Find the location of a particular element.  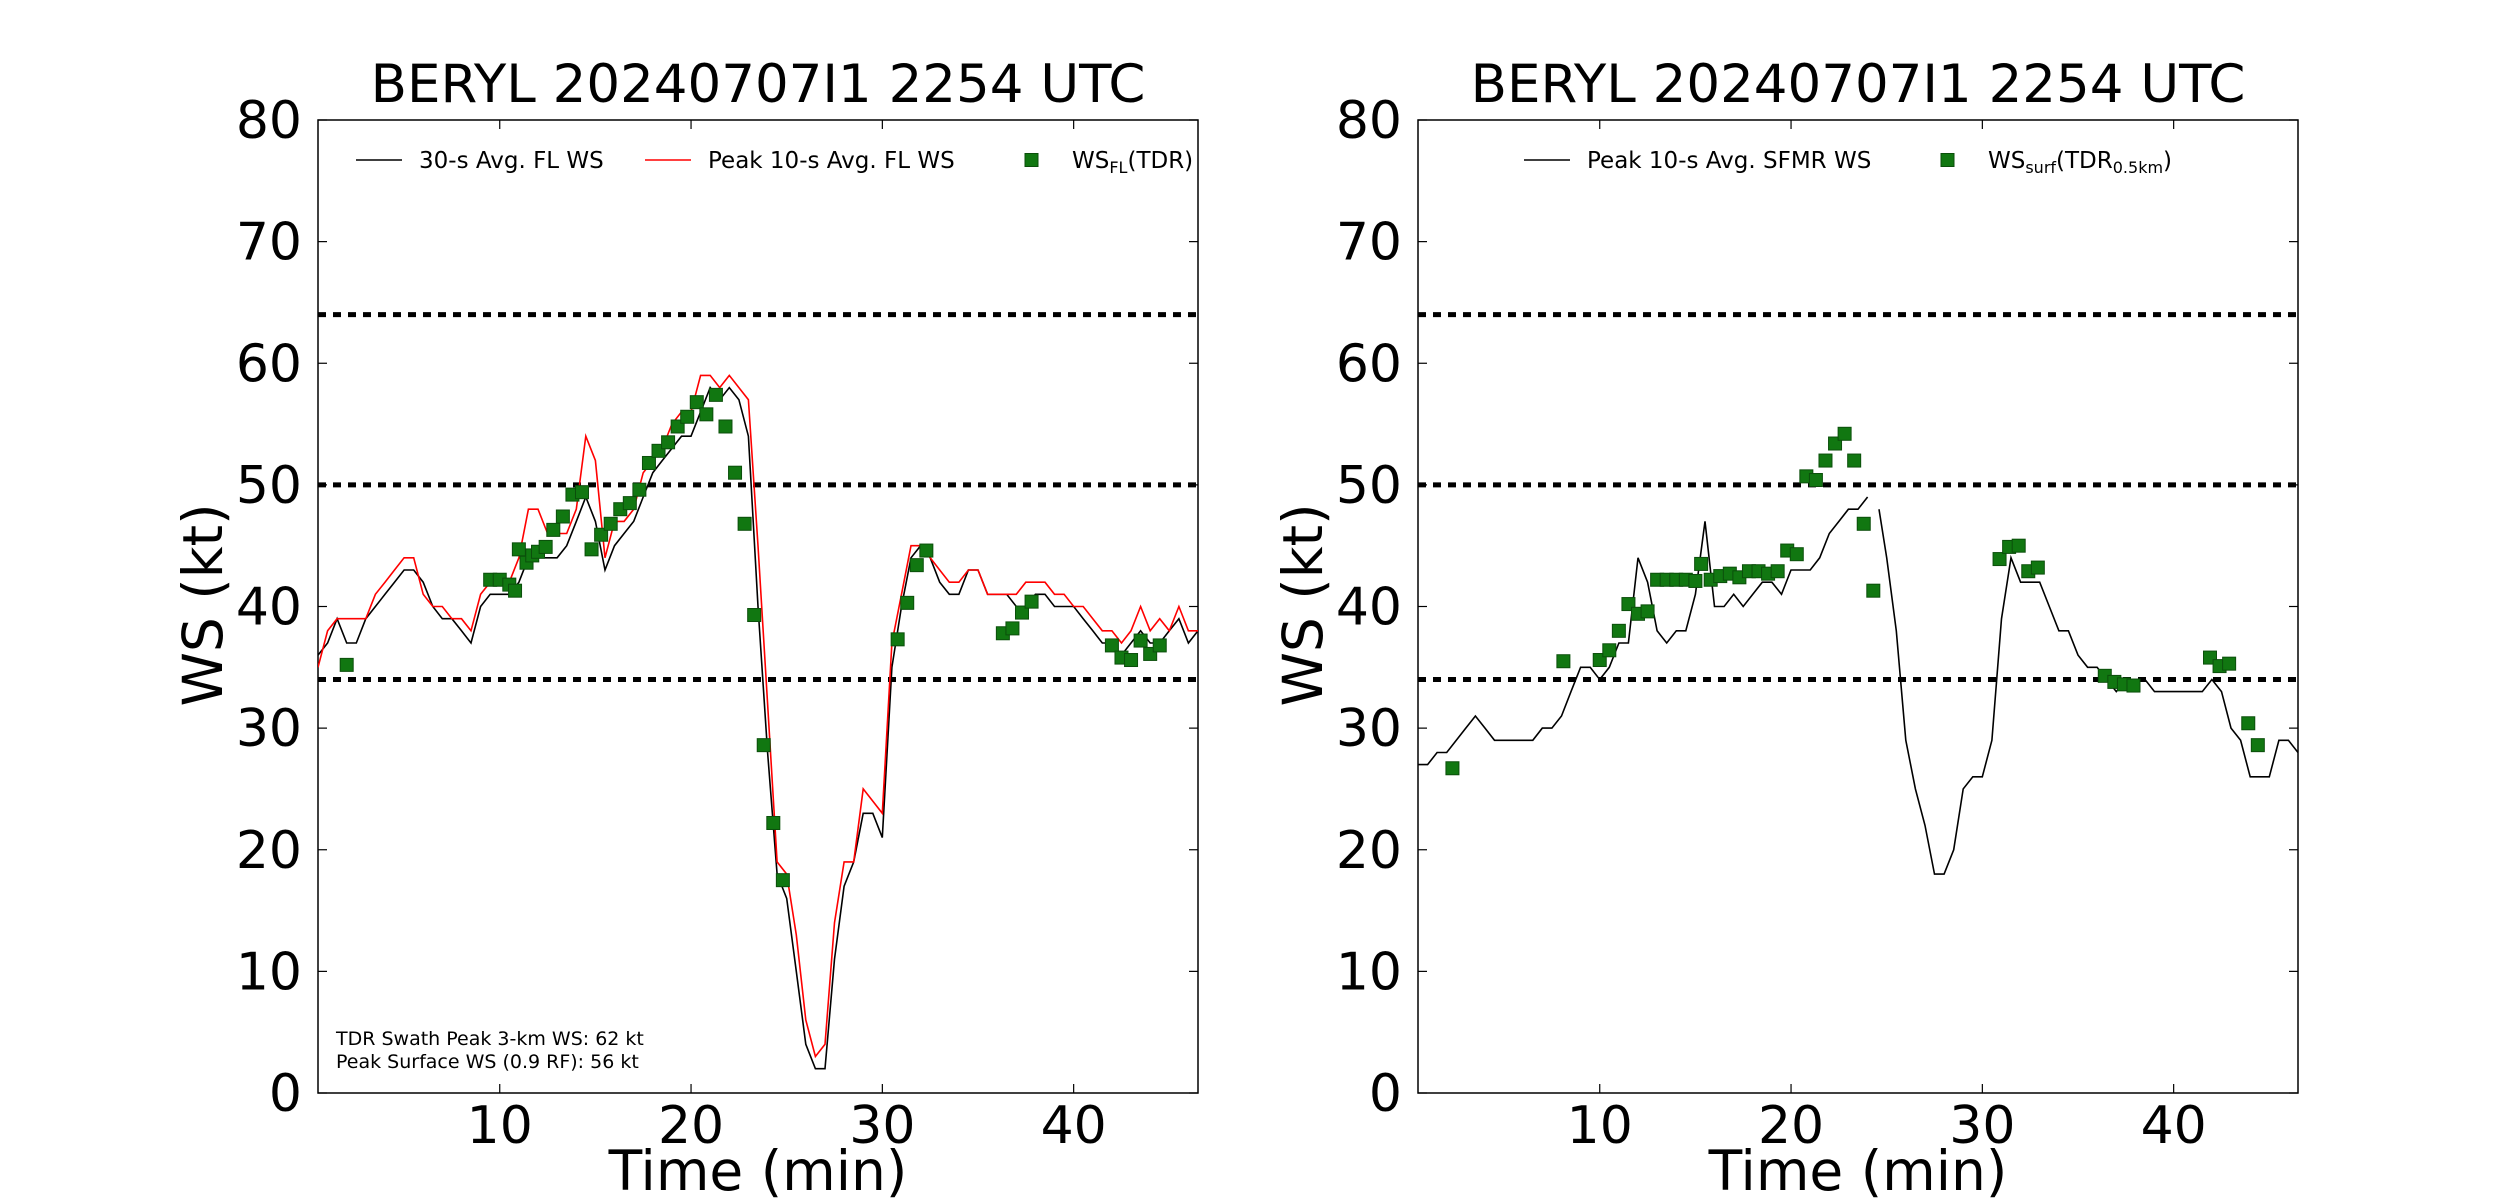

x-tick-label: 10 is located at coordinates (1600, 1126).